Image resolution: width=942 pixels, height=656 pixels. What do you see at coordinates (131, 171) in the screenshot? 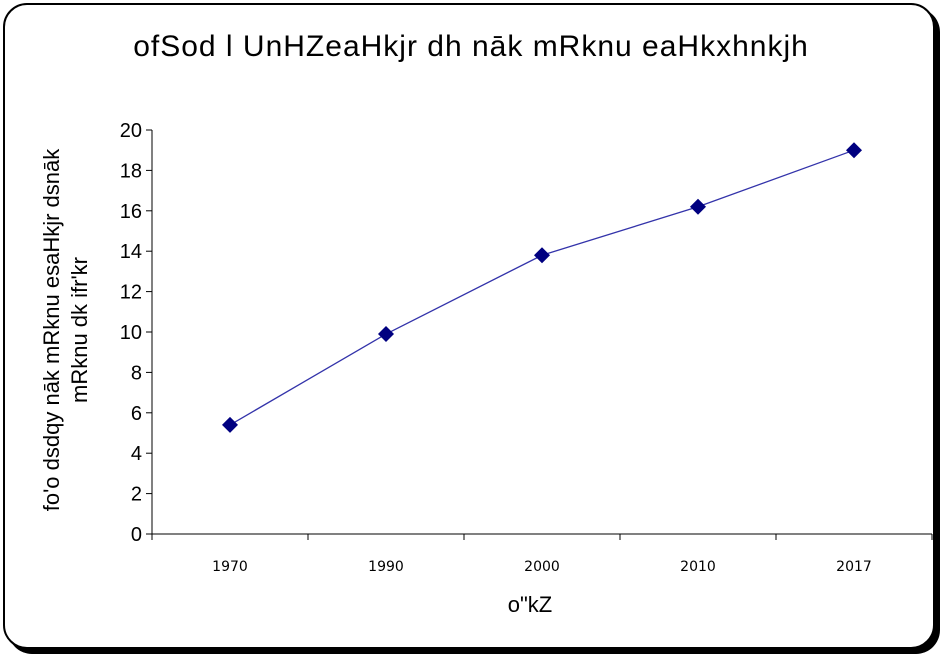
I see `y-tick-label: 18` at bounding box center [131, 171].